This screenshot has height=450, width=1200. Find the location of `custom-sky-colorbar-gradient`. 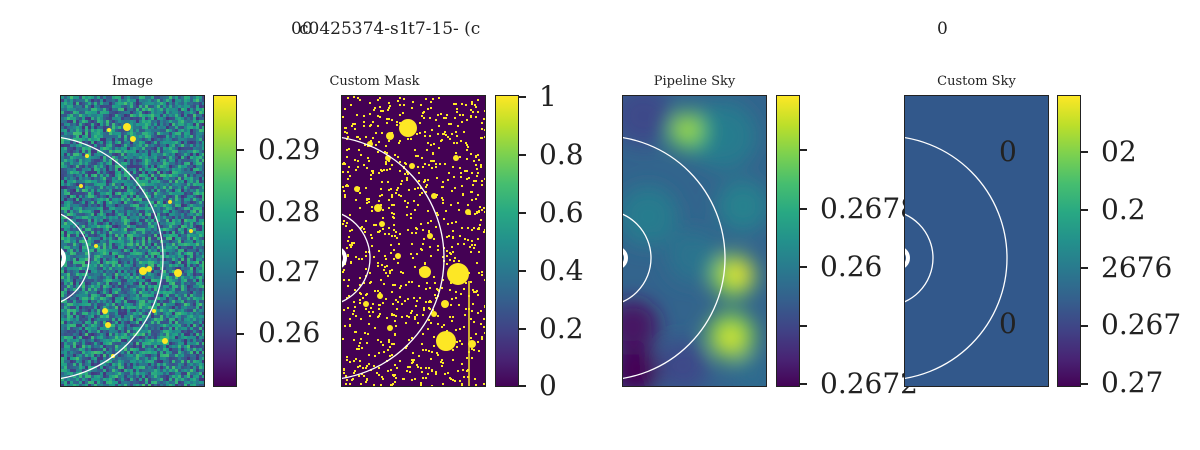

custom-sky-colorbar-gradient is located at coordinates (1069, 241).